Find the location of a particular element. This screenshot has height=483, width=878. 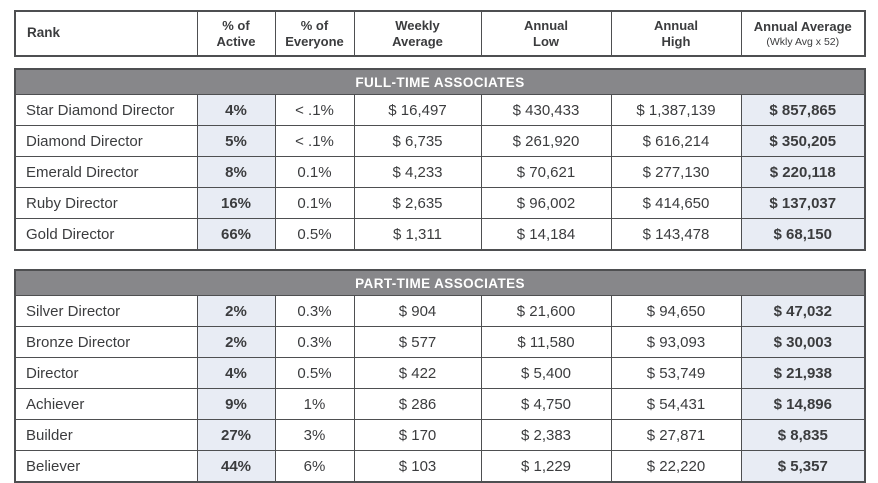

header-line: Average is located at coordinates (417, 41).